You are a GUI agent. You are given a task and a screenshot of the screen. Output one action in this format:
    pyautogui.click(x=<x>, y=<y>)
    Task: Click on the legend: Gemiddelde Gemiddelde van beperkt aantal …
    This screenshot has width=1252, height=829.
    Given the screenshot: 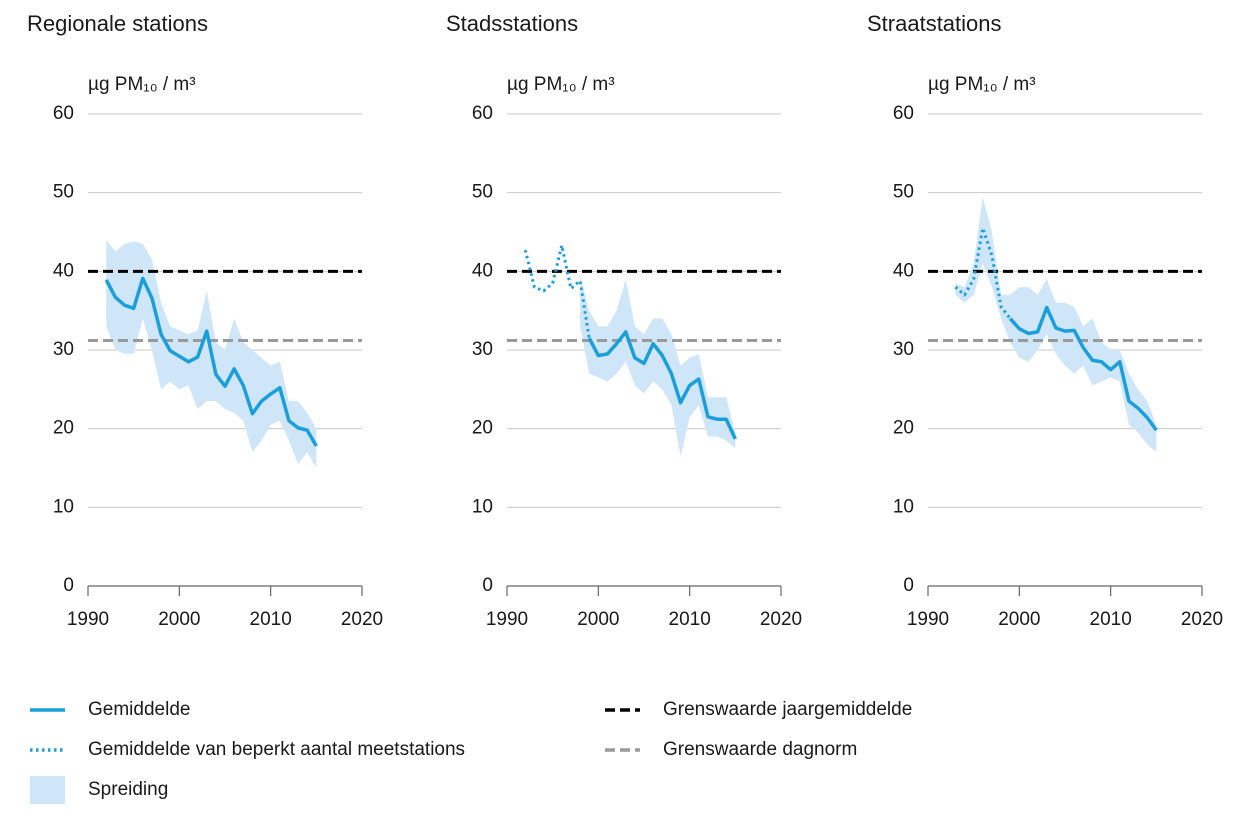 What is the action you would take?
    pyautogui.click(x=471, y=751)
    